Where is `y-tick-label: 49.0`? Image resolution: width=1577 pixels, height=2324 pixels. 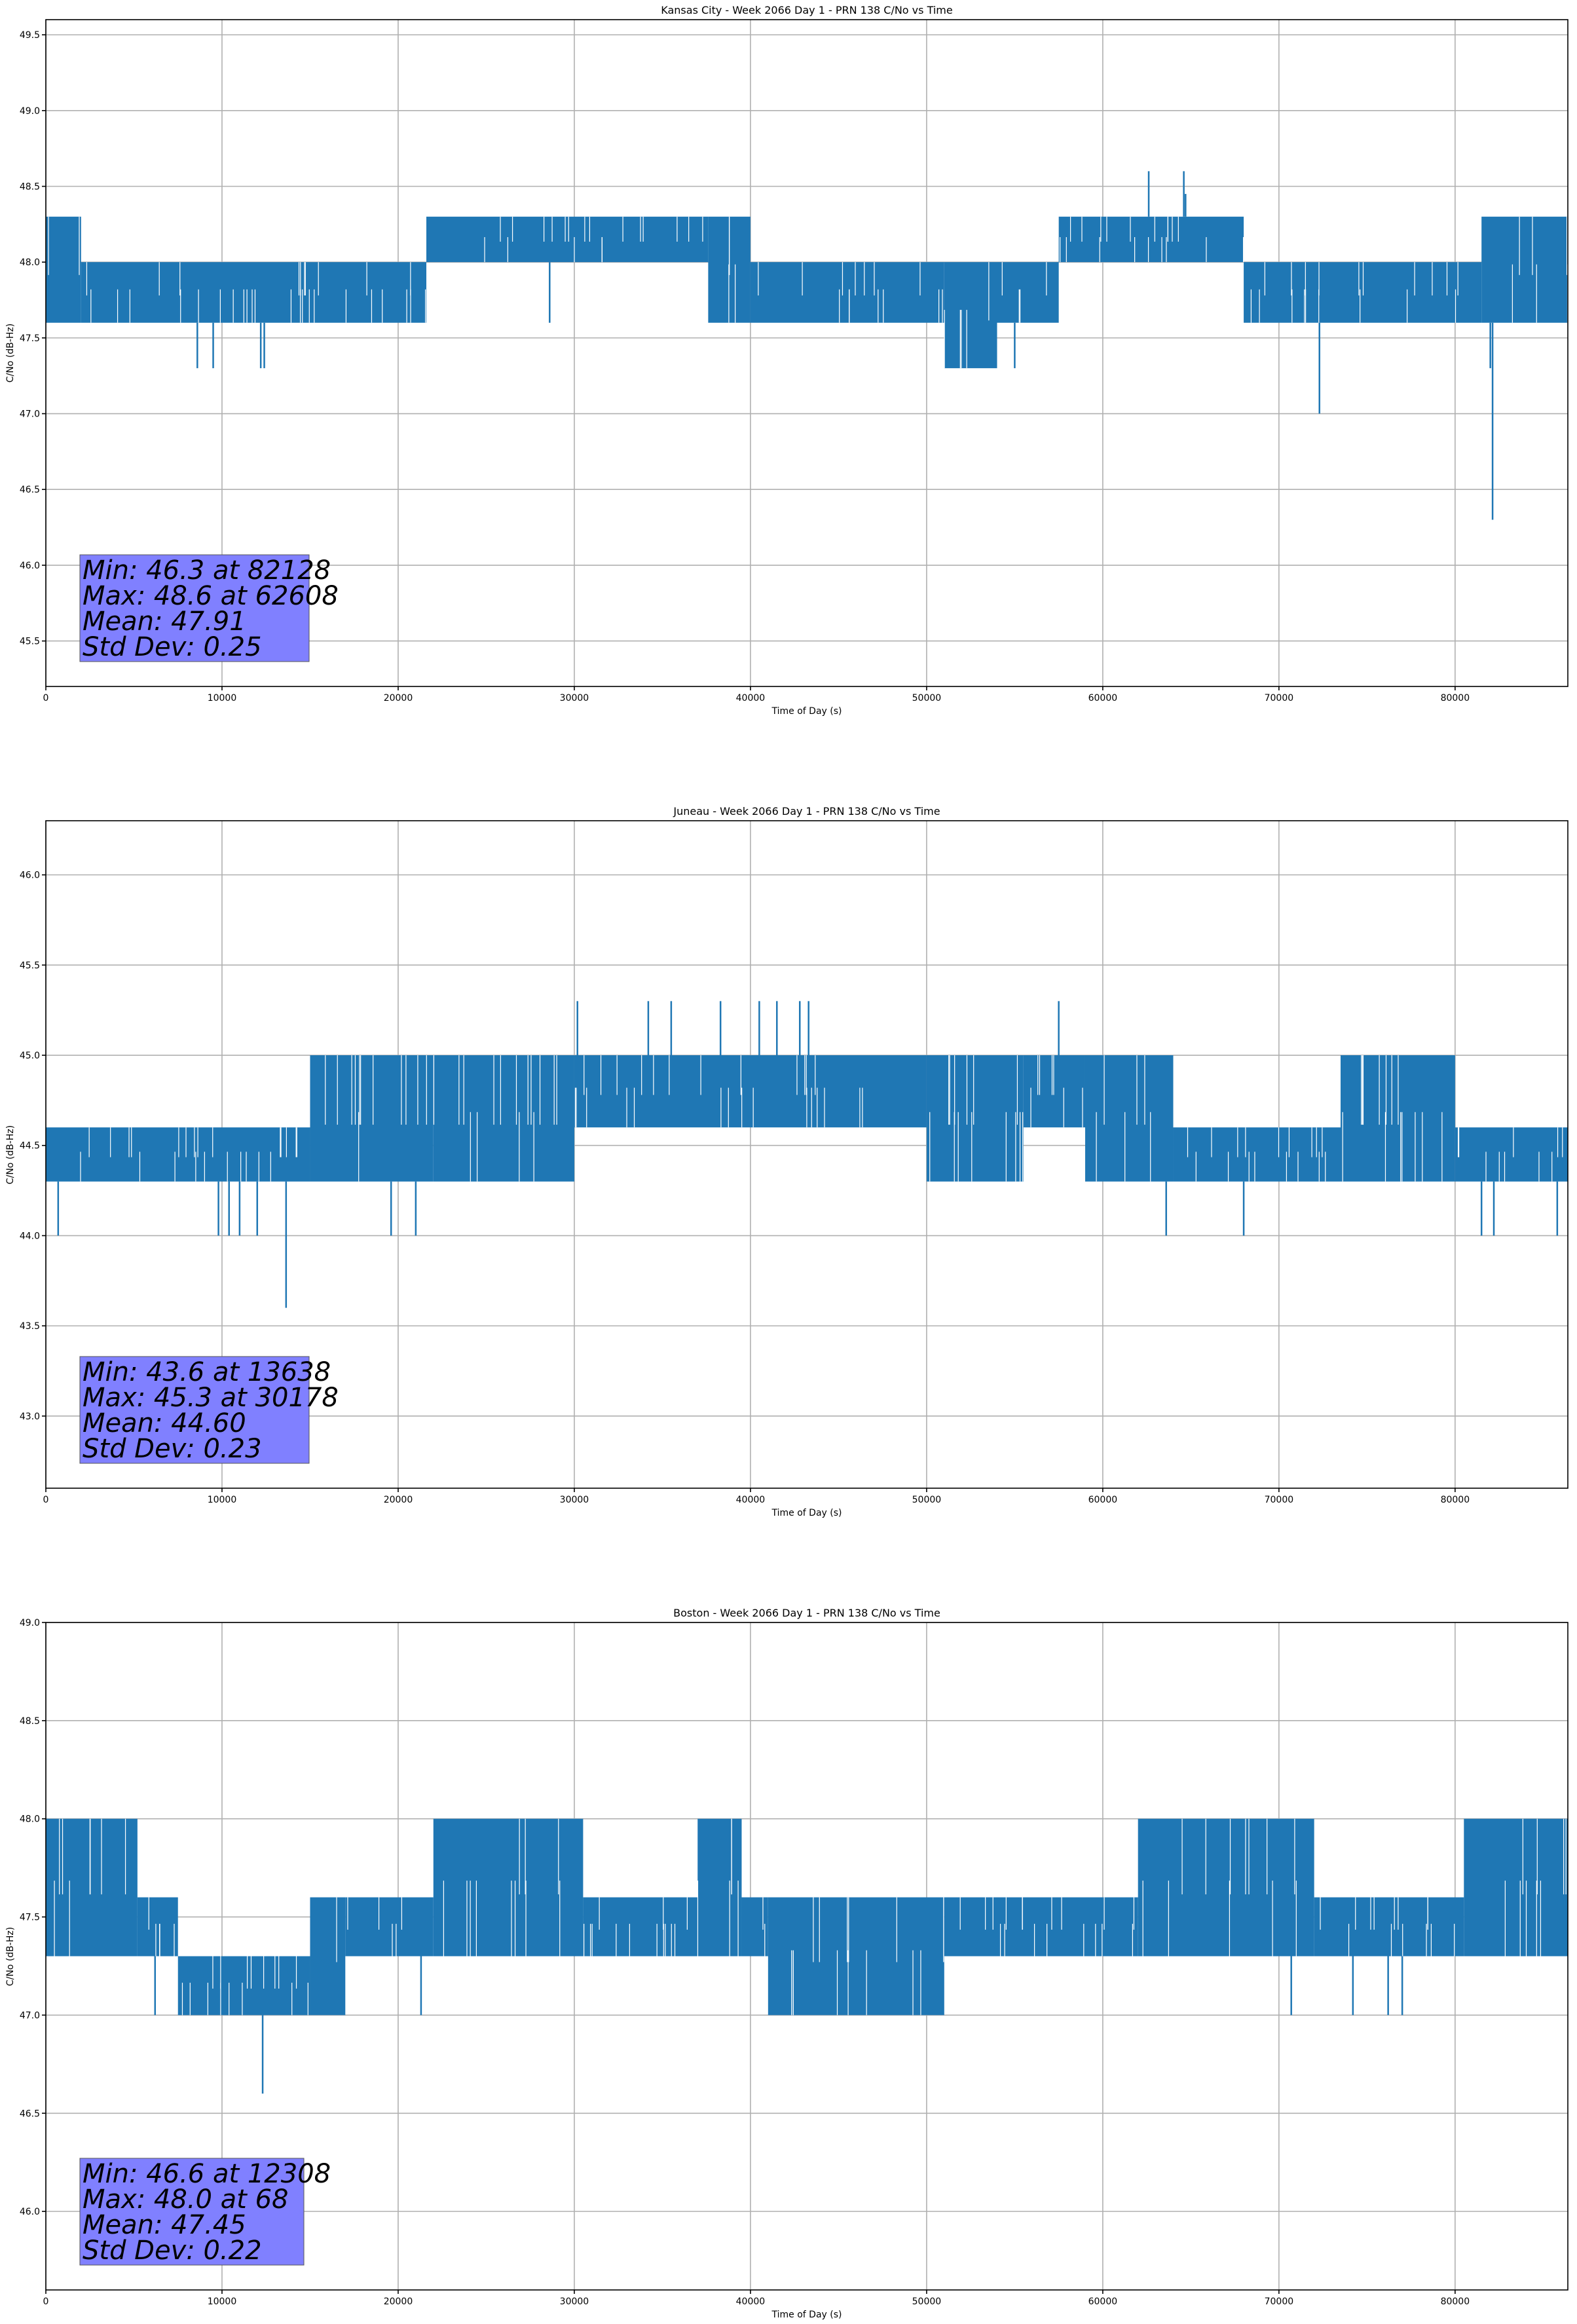
y-tick-label: 49.0 is located at coordinates (30, 1623).